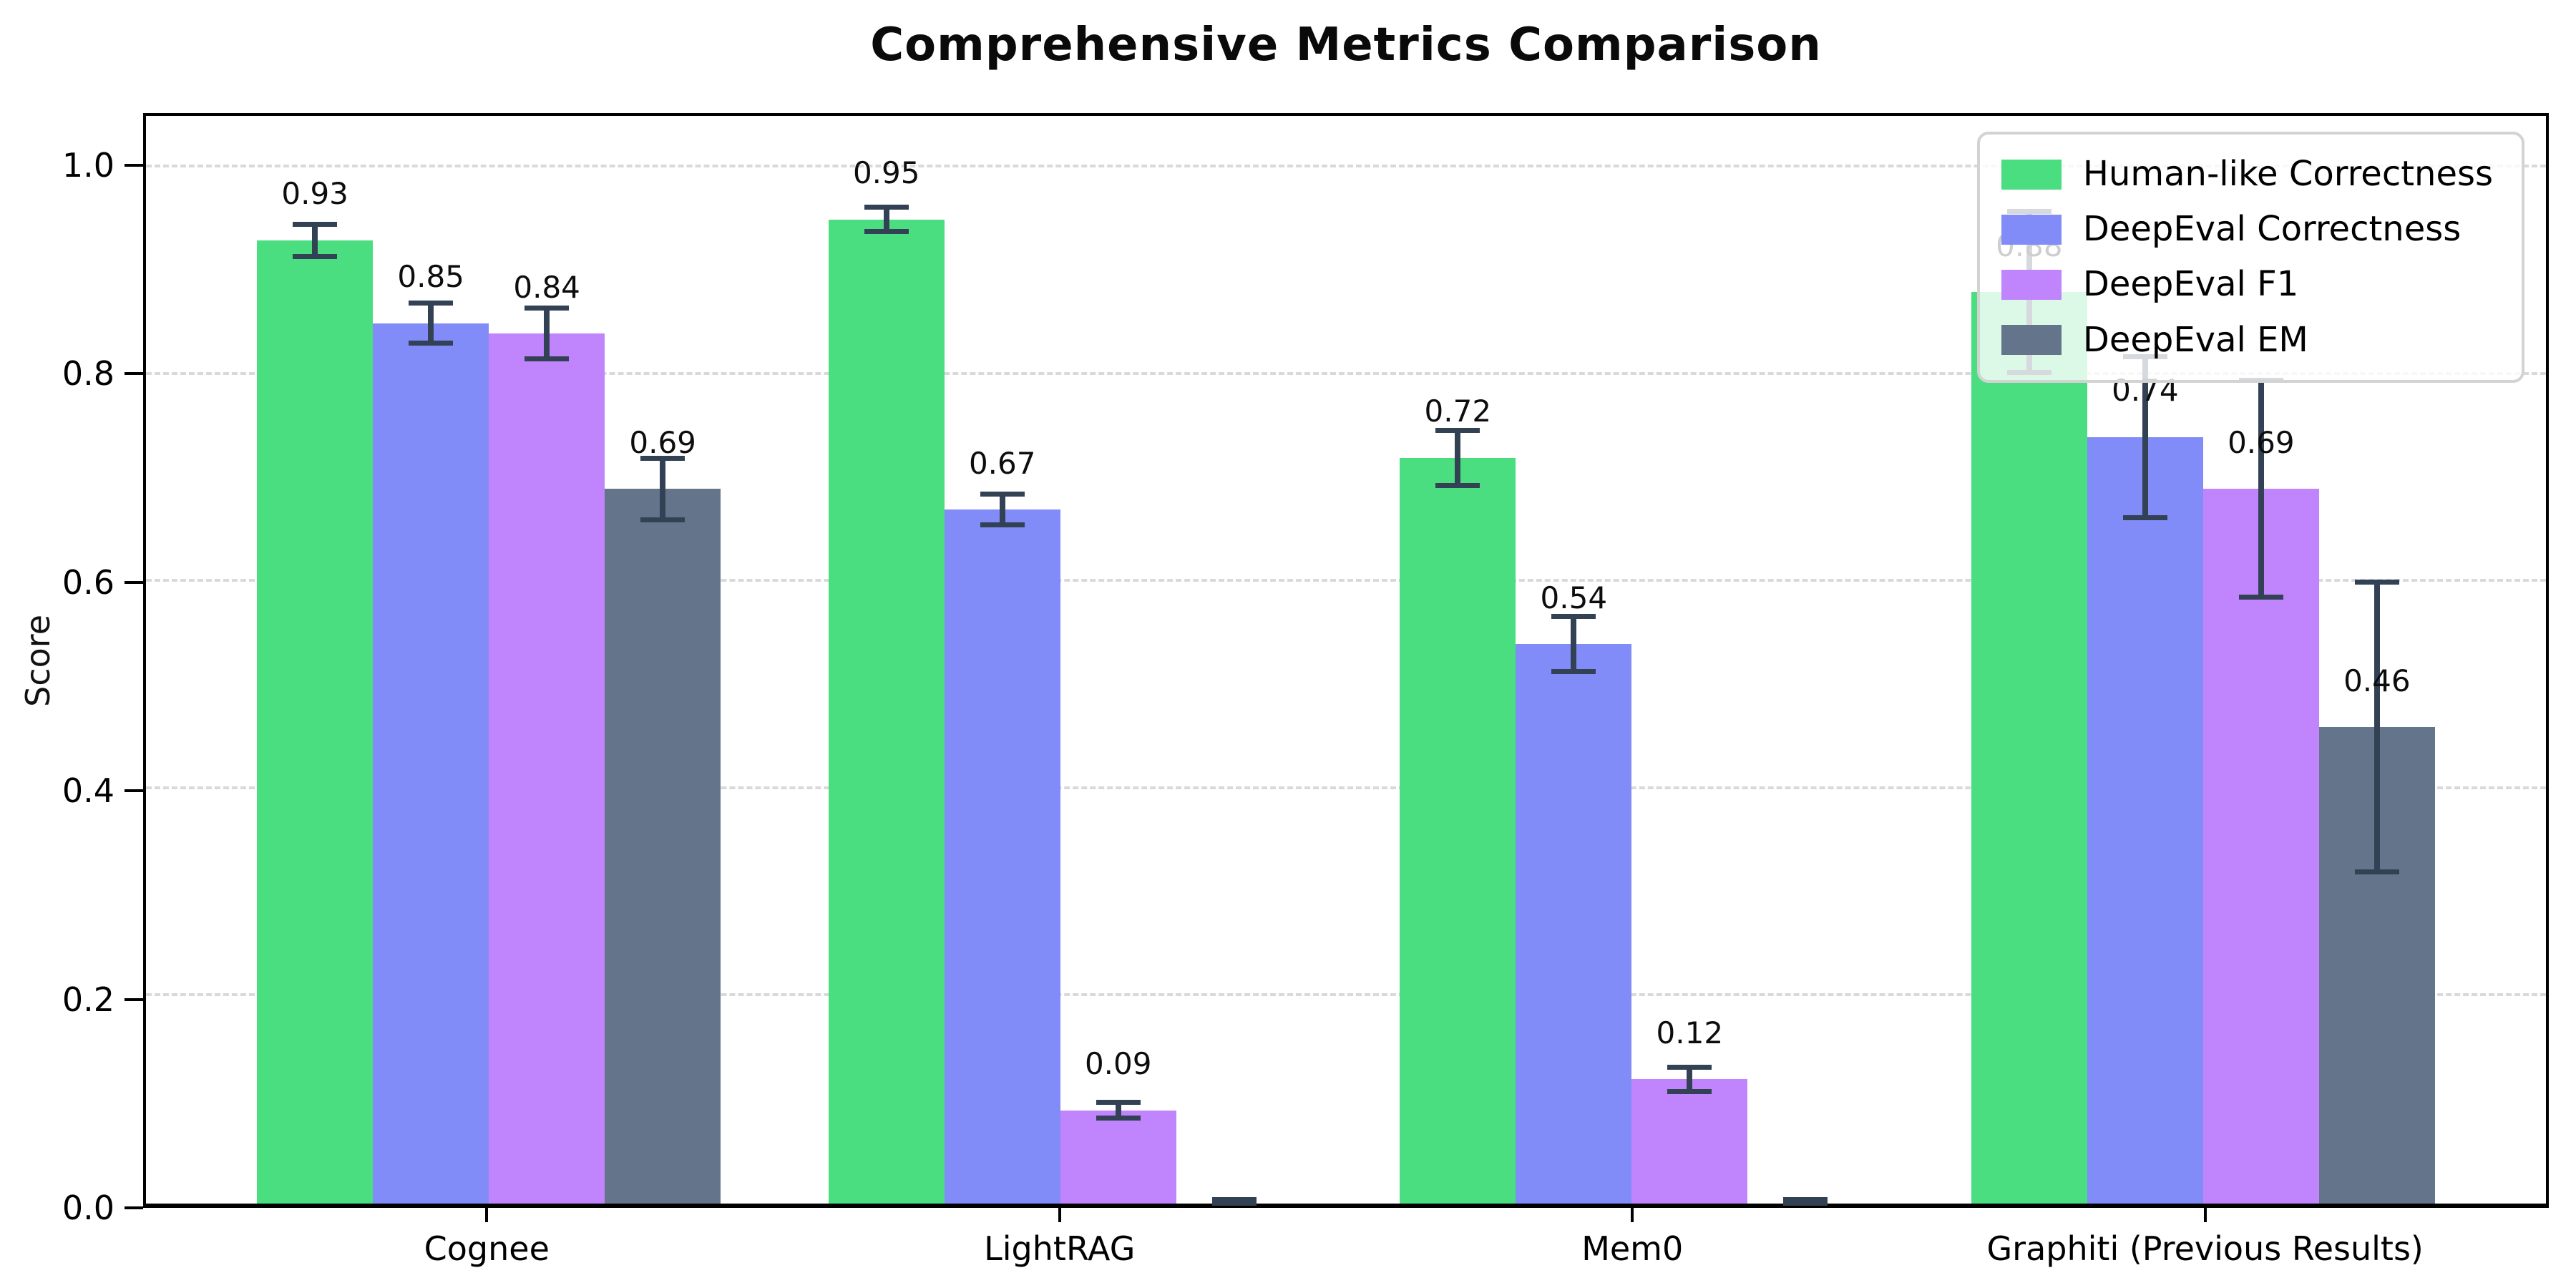 Image resolution: width=2576 pixels, height=1288 pixels. I want to click on bar-wrap: 0.74, so click(2145, 660).